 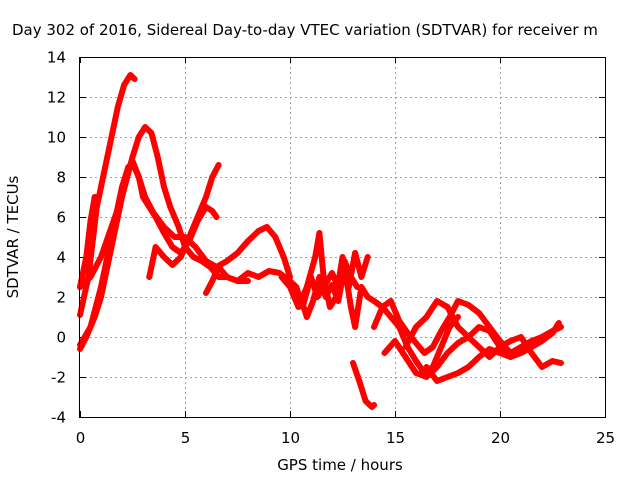 I want to click on x-axis-label: GPS time / hours, so click(x=340, y=465).